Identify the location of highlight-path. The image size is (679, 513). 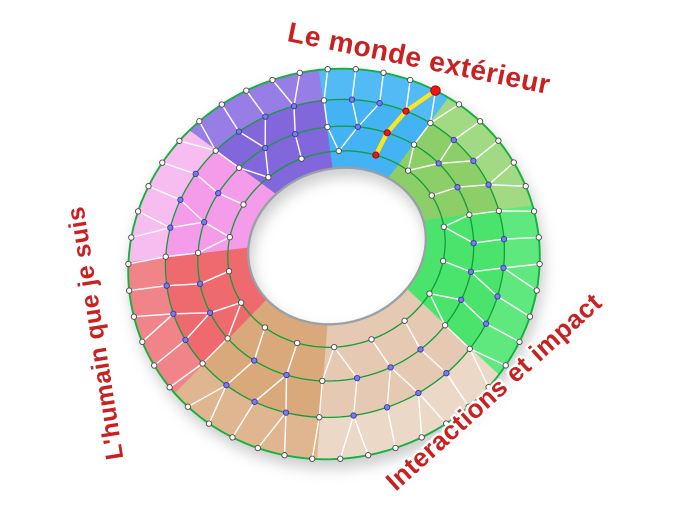
(405, 123).